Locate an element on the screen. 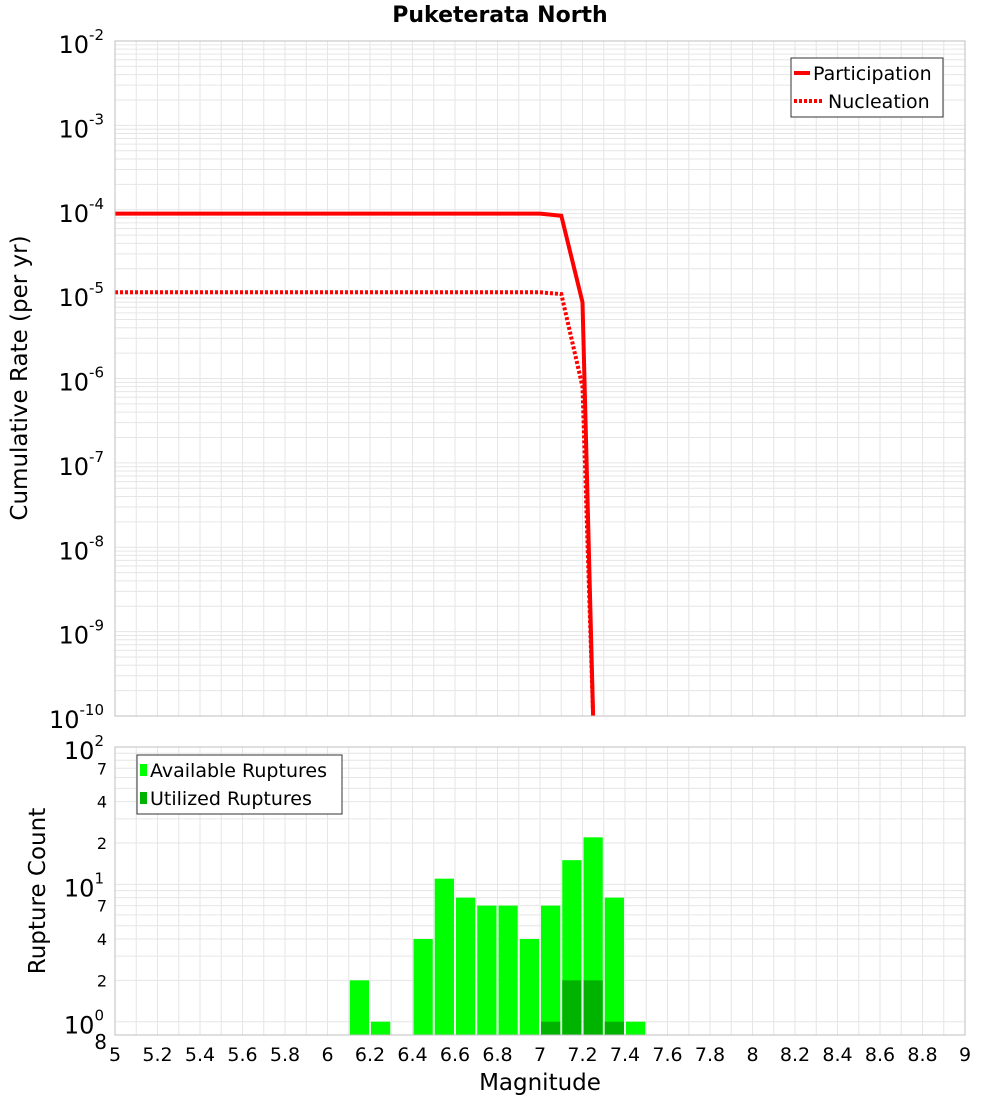  x-tick-label: 5.8 is located at coordinates (285, 1055).